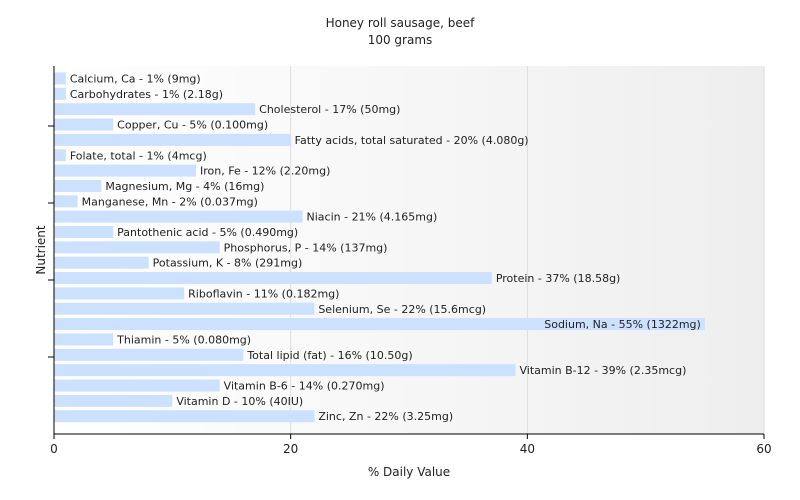 The width and height of the screenshot is (800, 500). What do you see at coordinates (306, 247) in the screenshot?
I see `bar-label: Phosphorus, P - 14% (137mg)` at bounding box center [306, 247].